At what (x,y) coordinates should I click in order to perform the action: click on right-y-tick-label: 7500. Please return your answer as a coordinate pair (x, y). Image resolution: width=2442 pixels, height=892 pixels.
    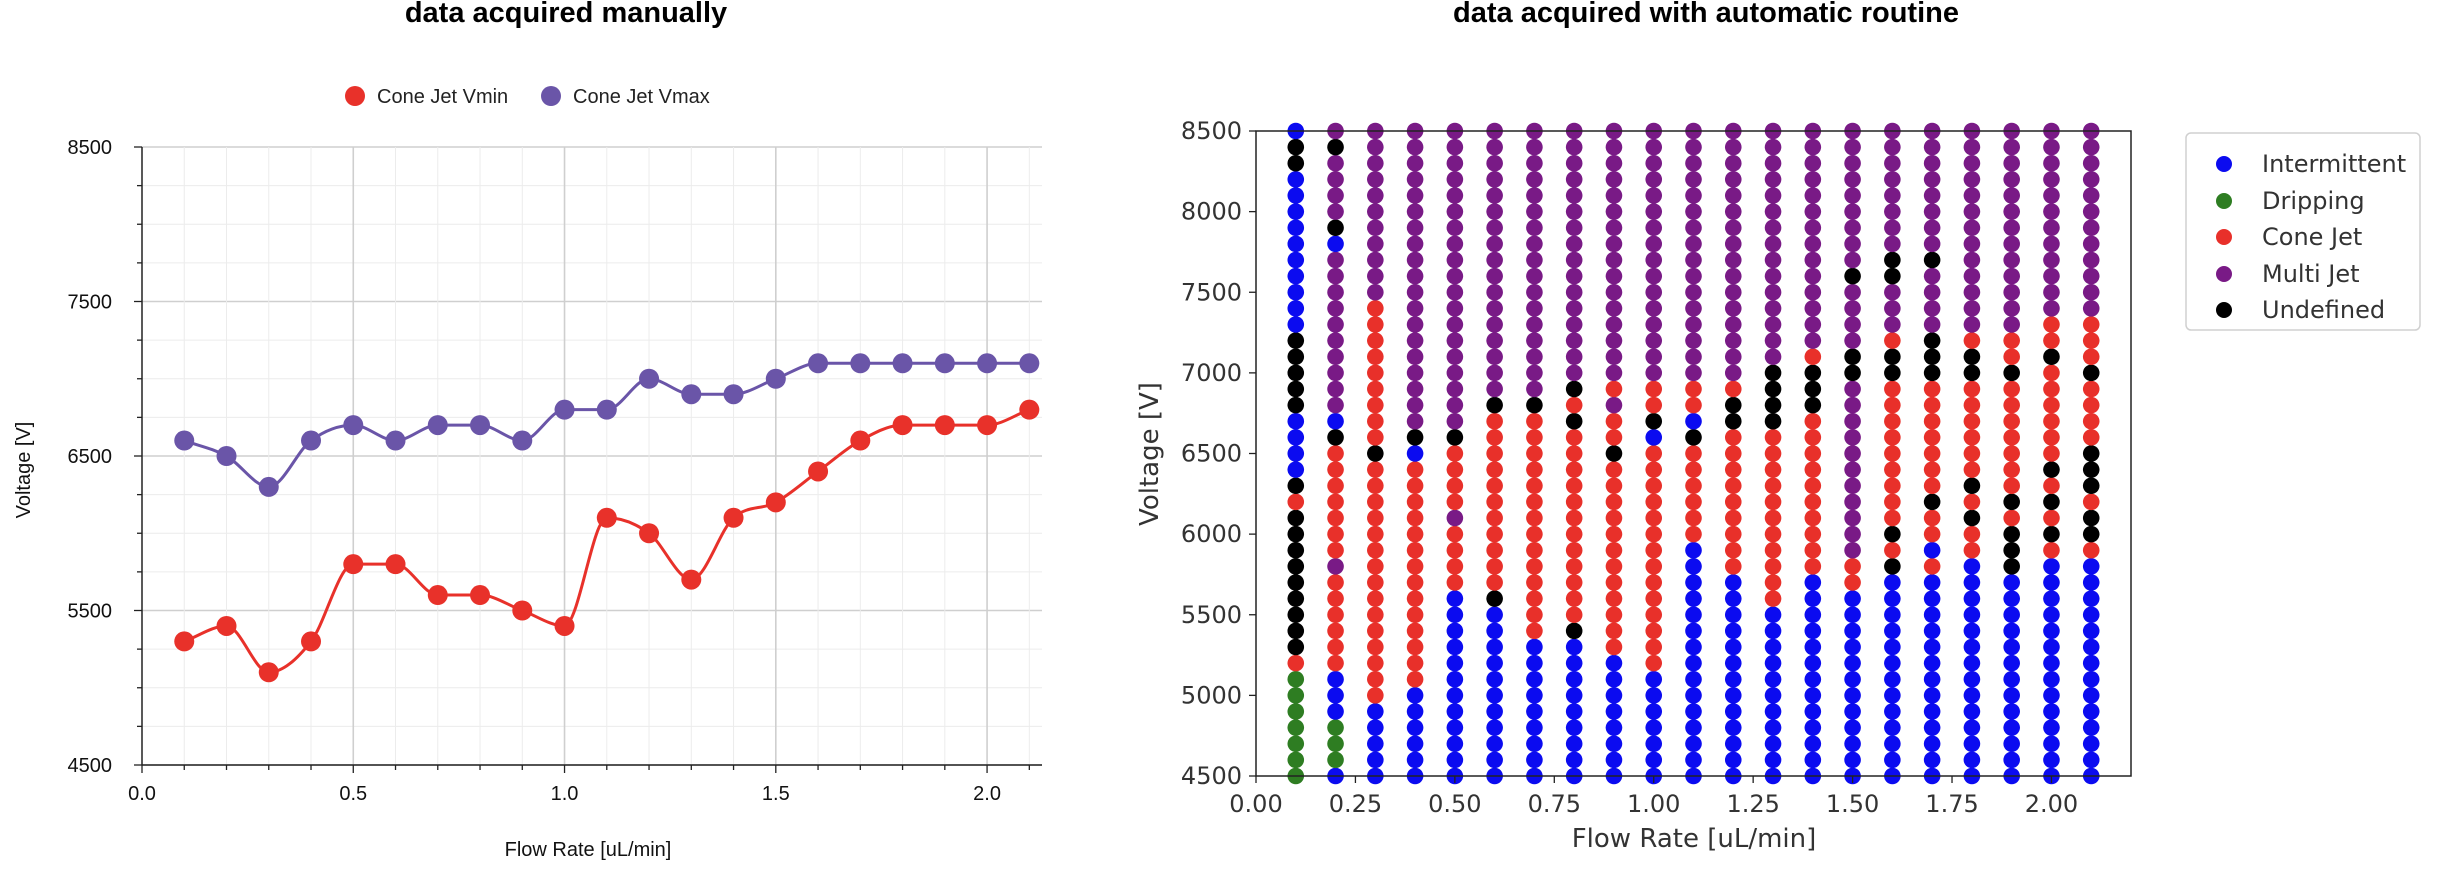
    Looking at the image, I should click on (1211, 292).